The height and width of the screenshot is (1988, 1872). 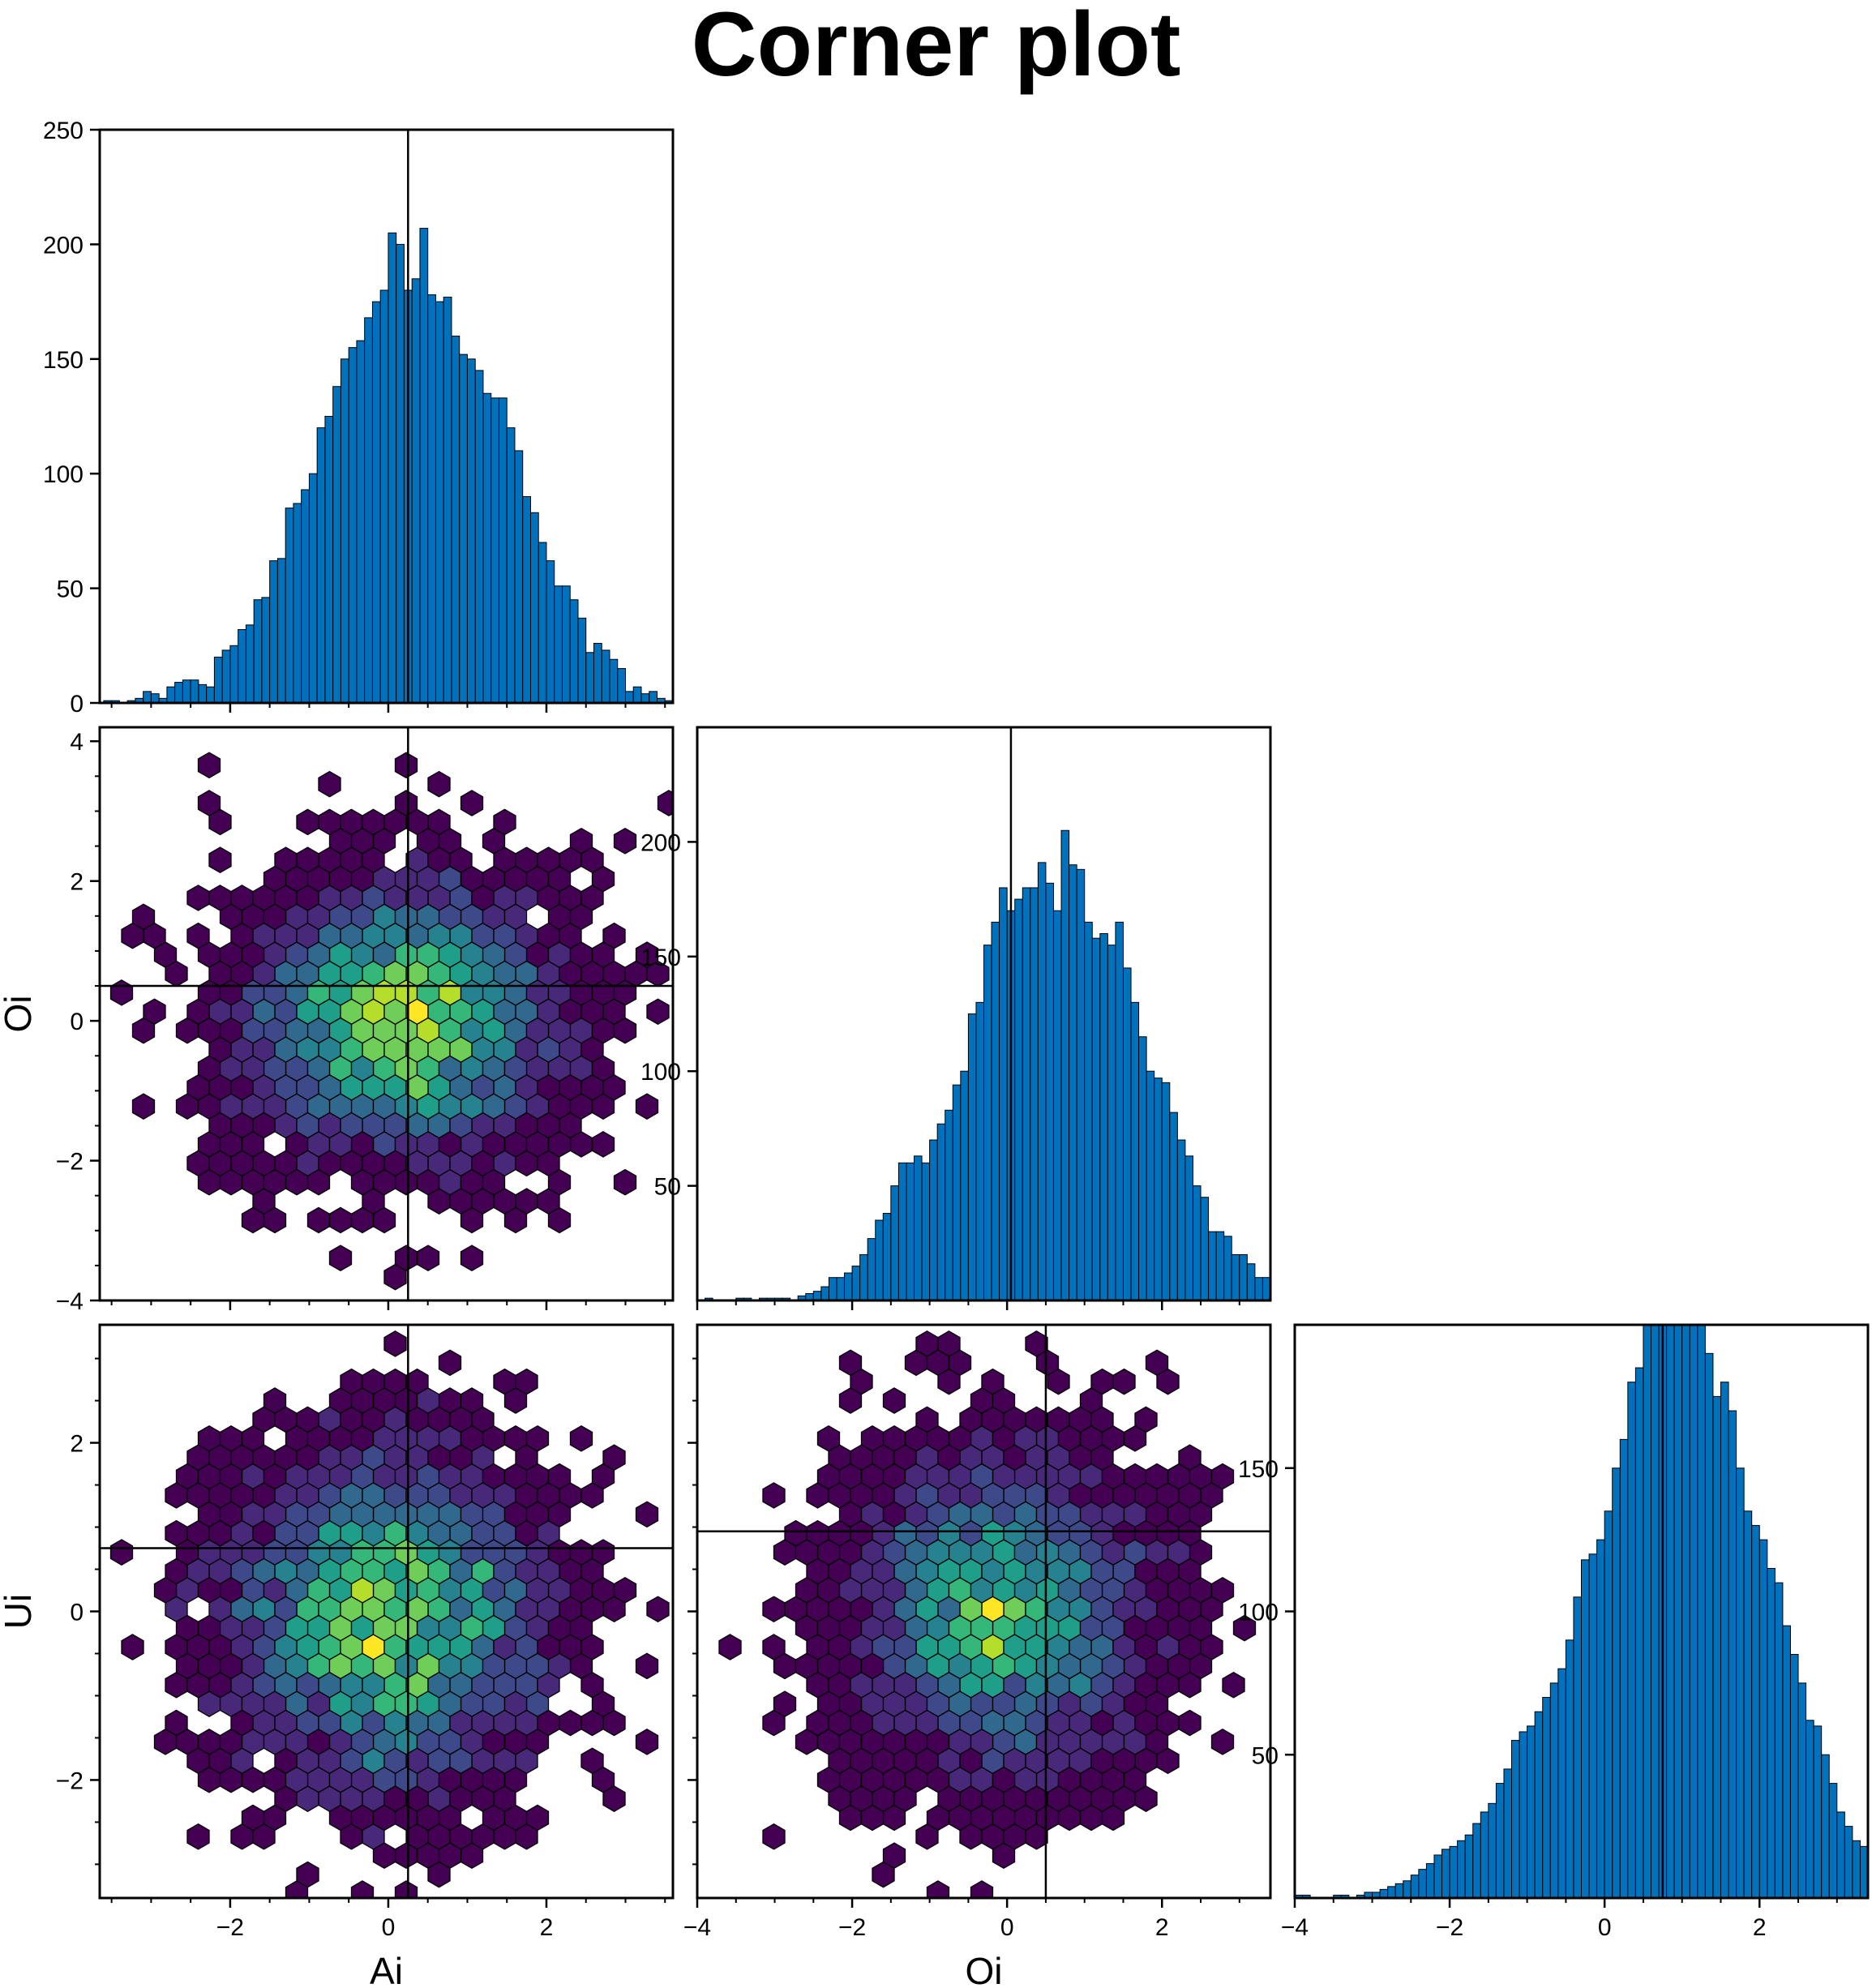 I want to click on panel-hist-Ai: 0 50 100 150 200 250, so click(x=359, y=418).